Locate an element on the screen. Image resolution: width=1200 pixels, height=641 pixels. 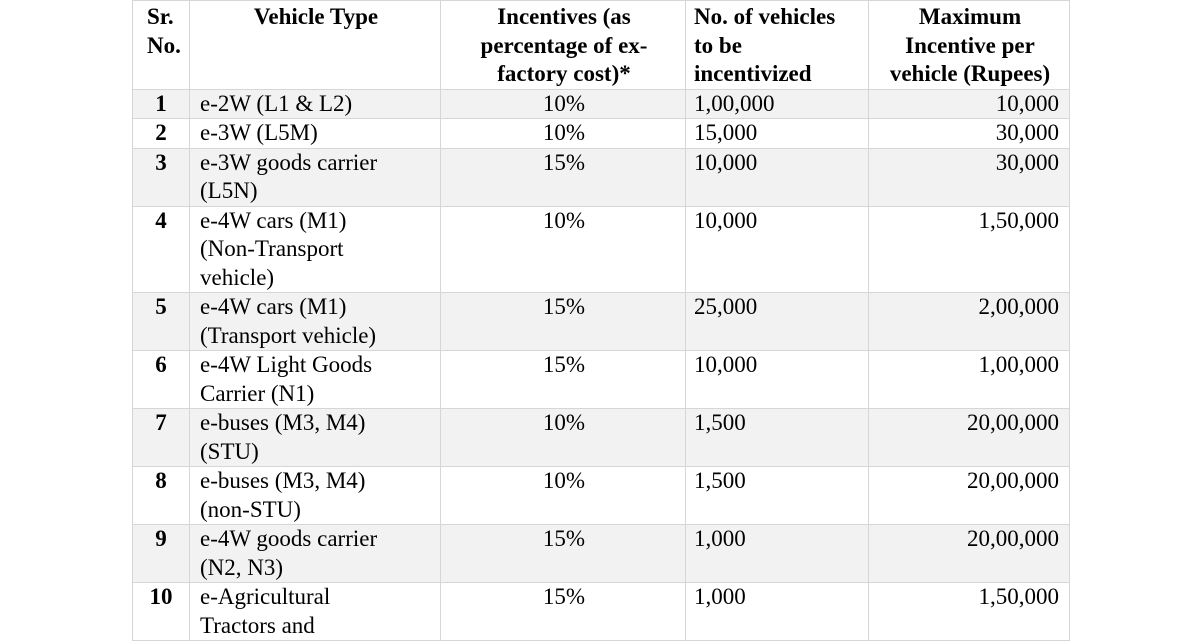
vehicle-type-line: (Transport vehicle) is located at coordinates (288, 335).